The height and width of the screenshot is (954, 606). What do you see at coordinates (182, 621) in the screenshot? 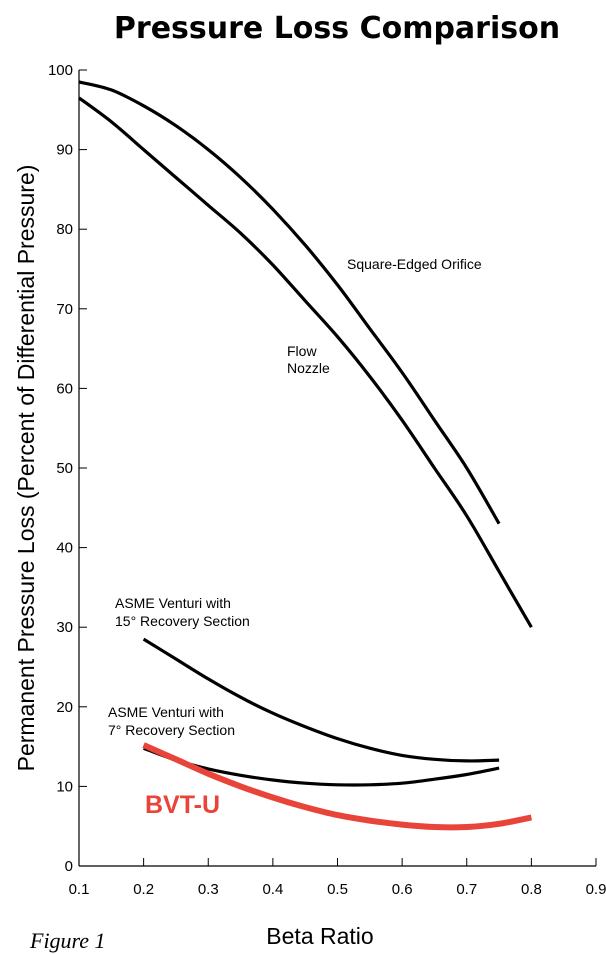
I see `series-label-line: 15° Recovery Section` at bounding box center [182, 621].